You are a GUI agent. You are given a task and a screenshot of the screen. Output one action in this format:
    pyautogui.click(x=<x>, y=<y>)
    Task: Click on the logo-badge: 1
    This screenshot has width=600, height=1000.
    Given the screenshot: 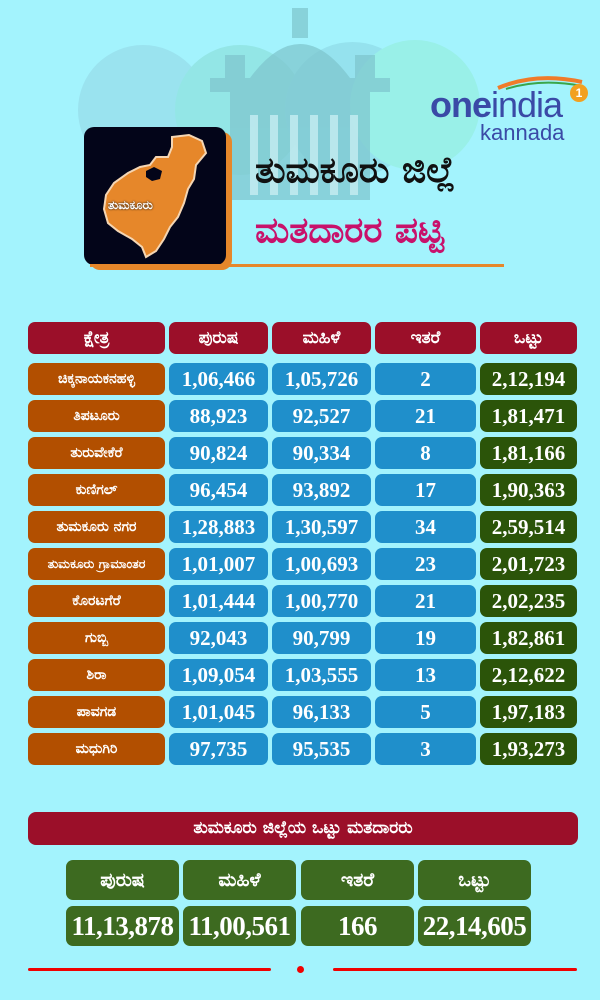 What is the action you would take?
    pyautogui.click(x=579, y=93)
    